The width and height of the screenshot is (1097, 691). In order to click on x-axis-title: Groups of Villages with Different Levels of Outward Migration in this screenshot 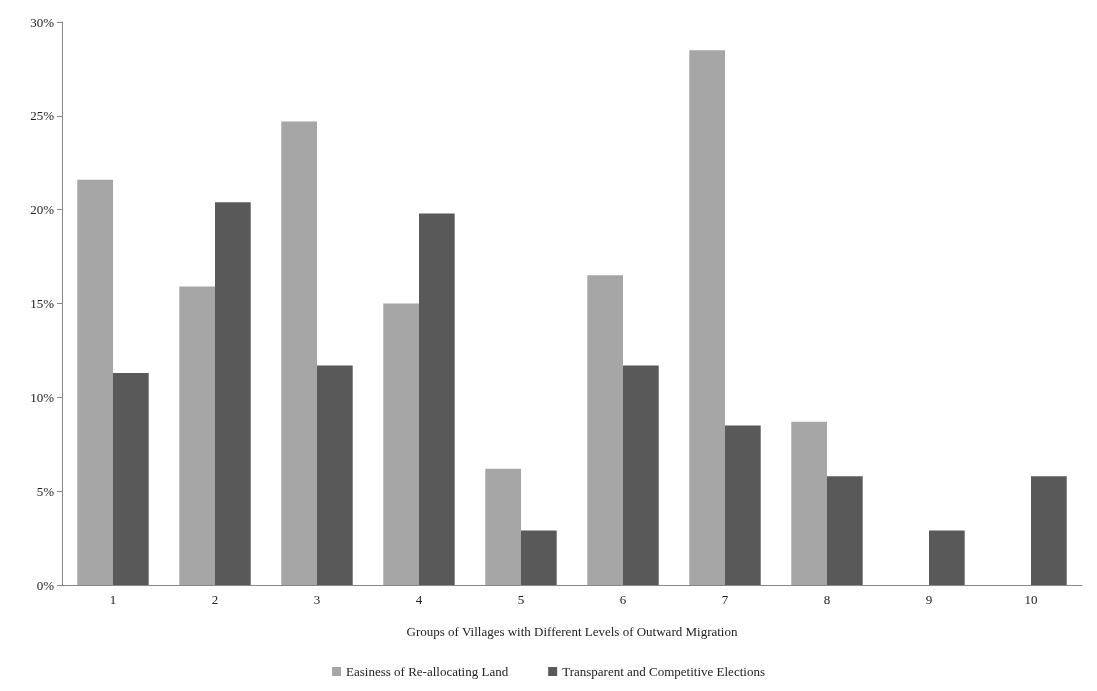, I will do `click(572, 631)`.